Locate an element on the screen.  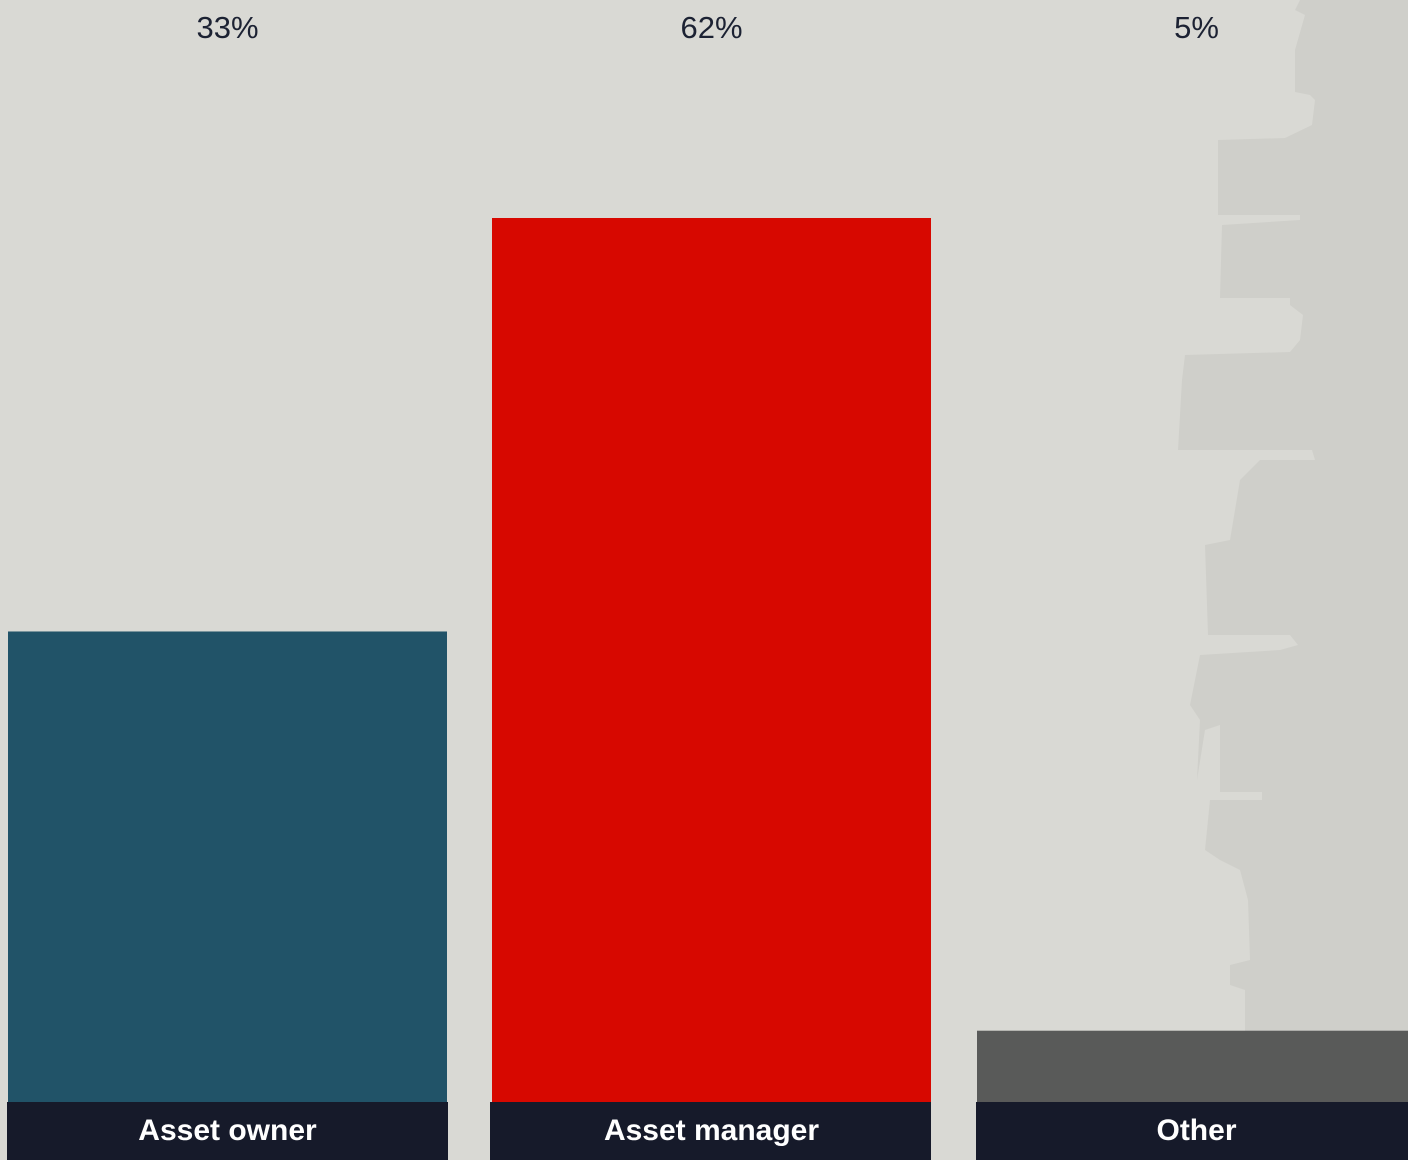
x-tick-label: Asset owner is located at coordinates (227, 1130).